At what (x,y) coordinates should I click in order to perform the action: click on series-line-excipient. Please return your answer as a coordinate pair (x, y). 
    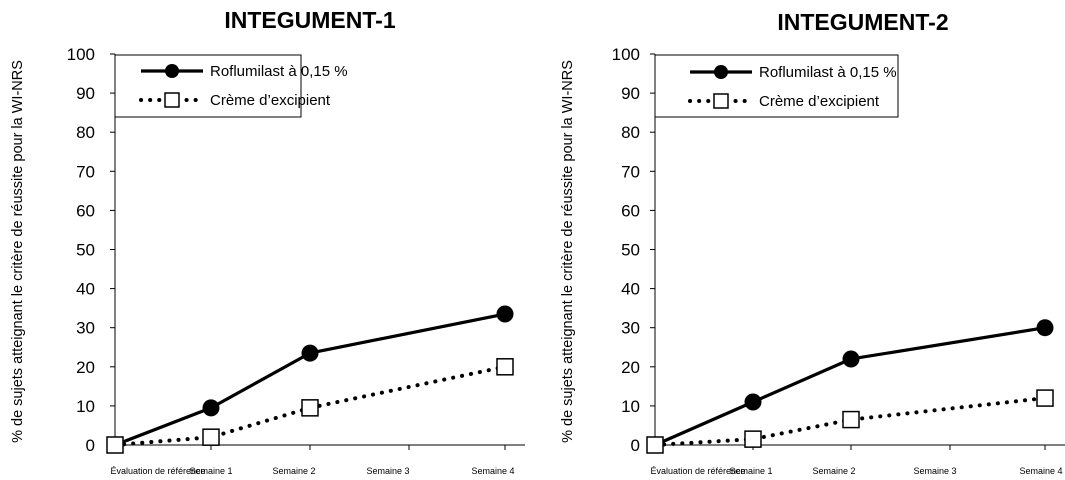
    Looking at the image, I should click on (310, 405).